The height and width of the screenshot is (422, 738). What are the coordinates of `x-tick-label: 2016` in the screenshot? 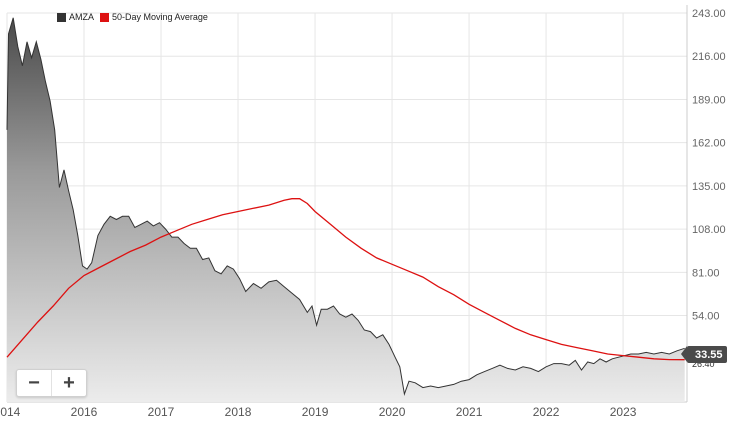 It's located at (84, 412).